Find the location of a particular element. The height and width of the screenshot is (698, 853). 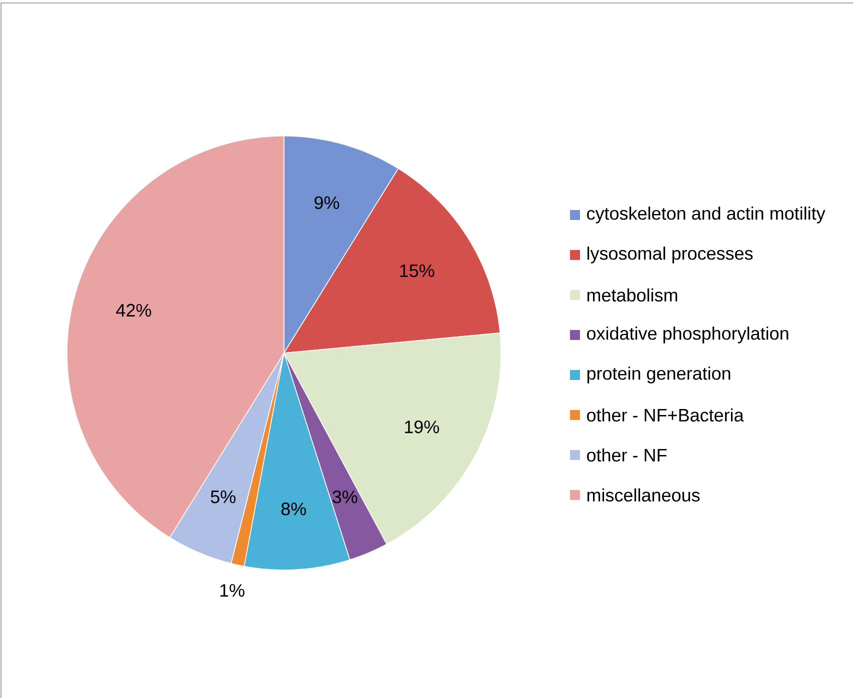

data-label: 8% is located at coordinates (293, 509).